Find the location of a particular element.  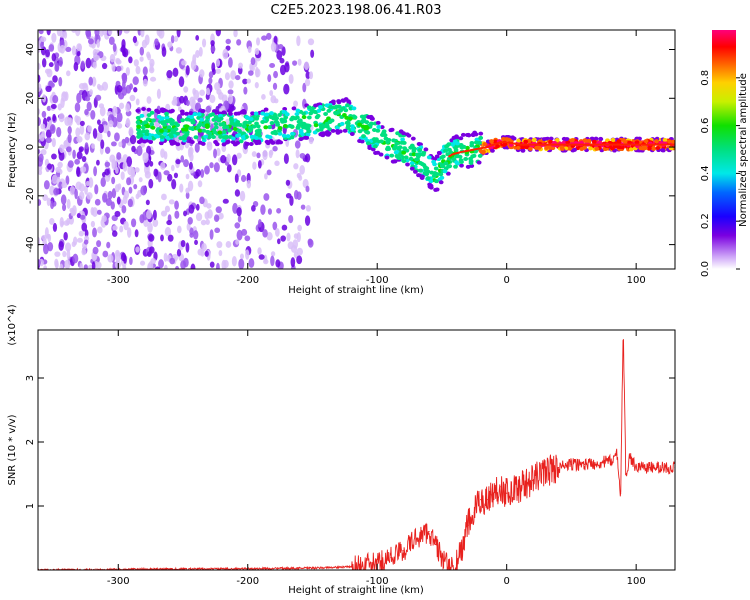

colorbar-gradient is located at coordinates (724, 149).